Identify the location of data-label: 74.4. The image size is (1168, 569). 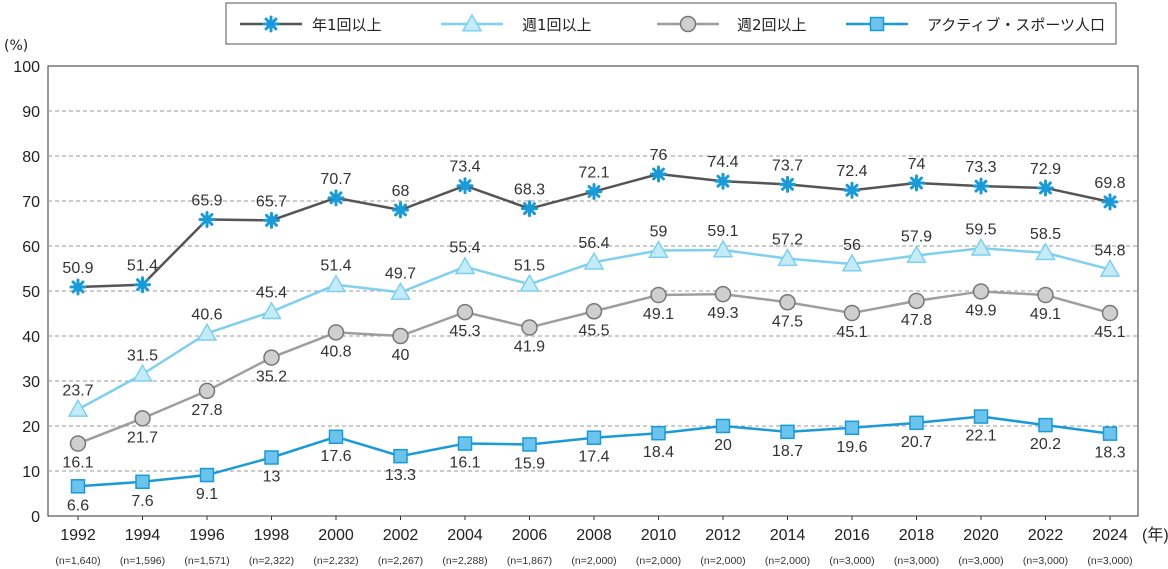
(722, 162).